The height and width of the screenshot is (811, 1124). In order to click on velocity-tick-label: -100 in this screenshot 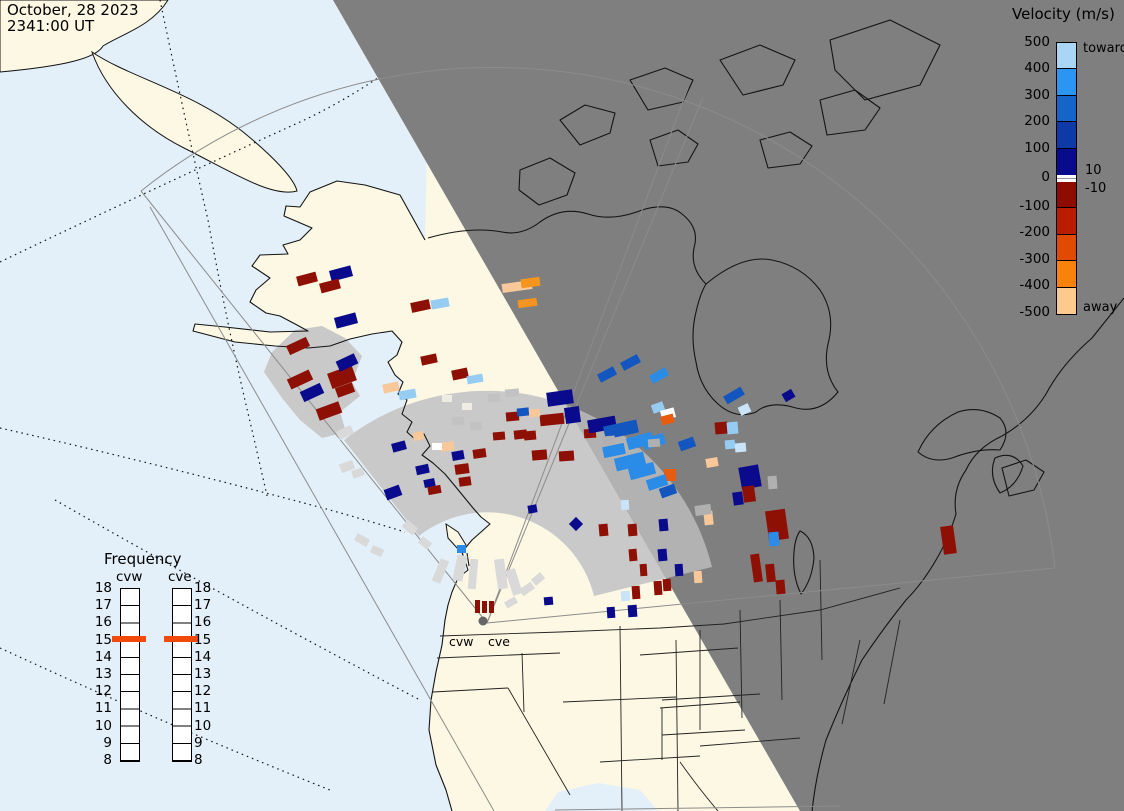, I will do `click(1034, 206)`.